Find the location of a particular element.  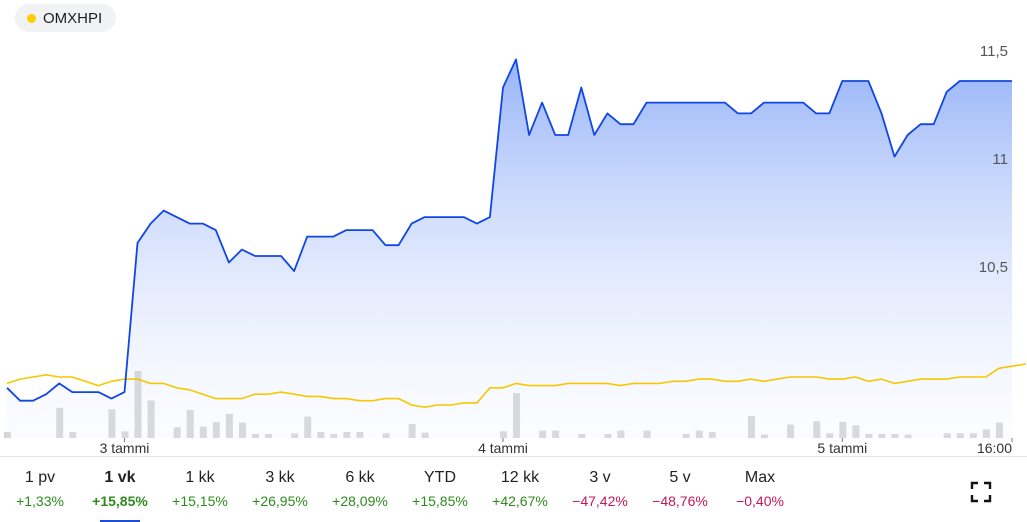

period-tab: 1 vk +15,85% is located at coordinates (120, 495).